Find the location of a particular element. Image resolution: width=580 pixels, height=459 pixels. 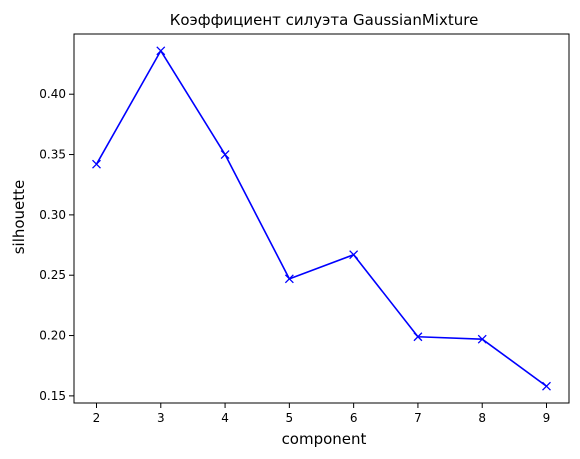

x-tick-label: 4 is located at coordinates (225, 418).